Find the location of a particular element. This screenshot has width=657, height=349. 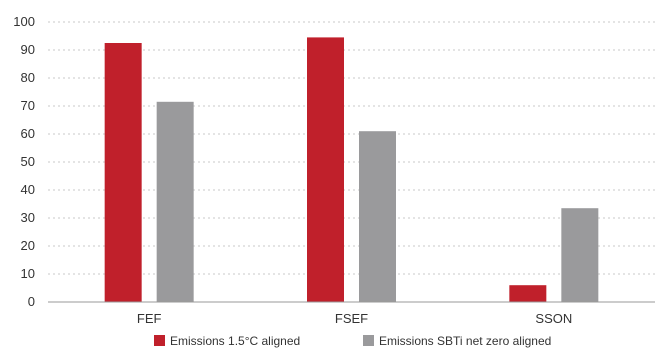

legend-label: Emissions 1.5°C aligned is located at coordinates (235, 341).